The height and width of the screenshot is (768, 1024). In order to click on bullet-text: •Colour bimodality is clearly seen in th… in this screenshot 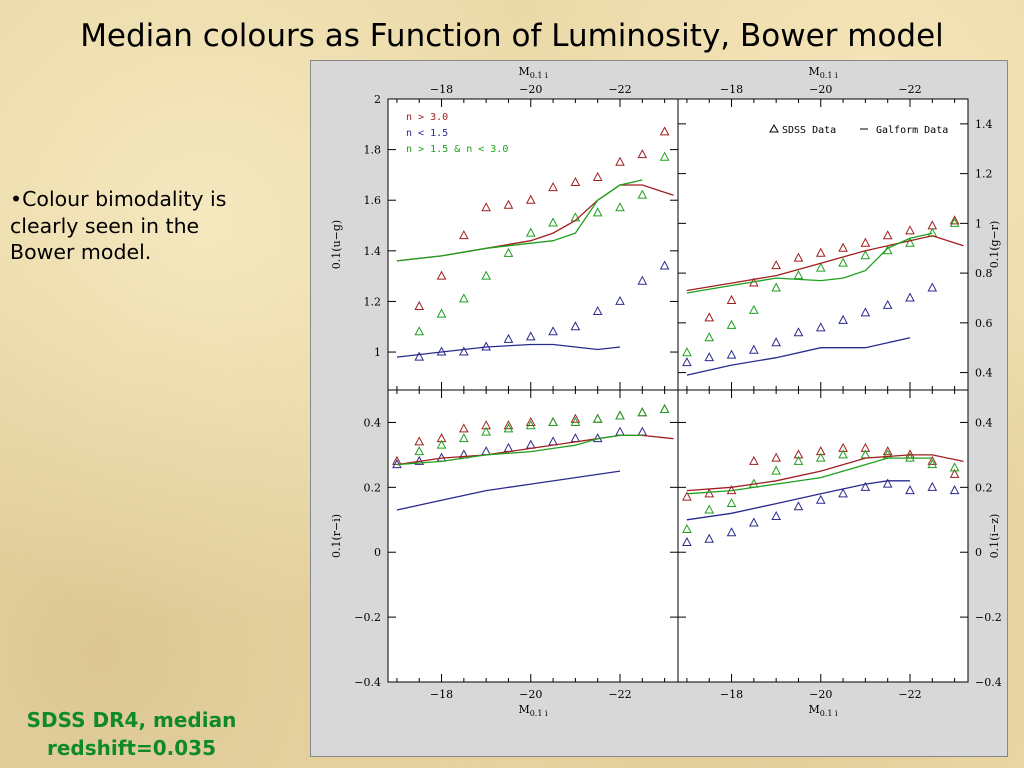, I will do `click(118, 226)`.